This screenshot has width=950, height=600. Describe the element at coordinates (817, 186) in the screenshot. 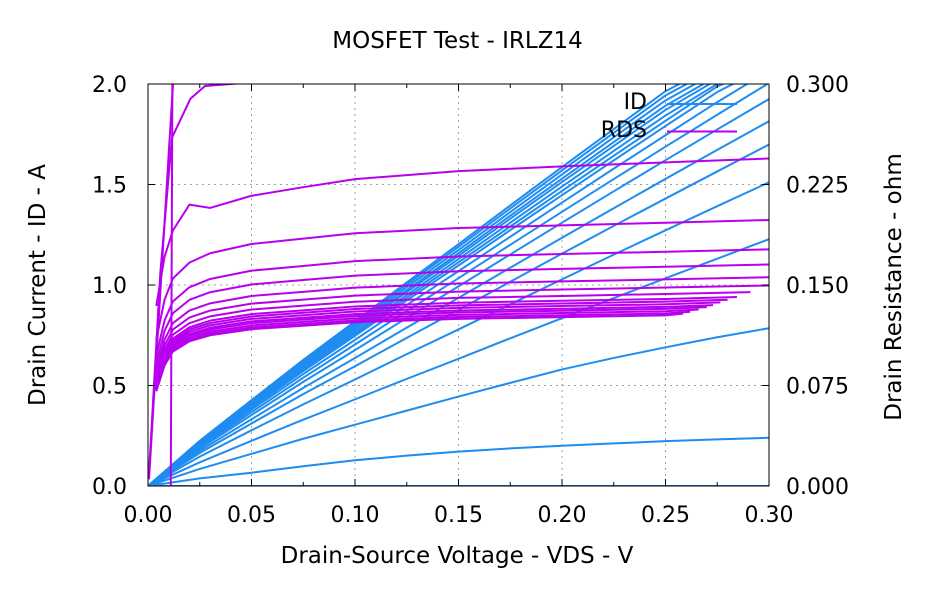

I see `y2-tick-label: 0.225` at that location.